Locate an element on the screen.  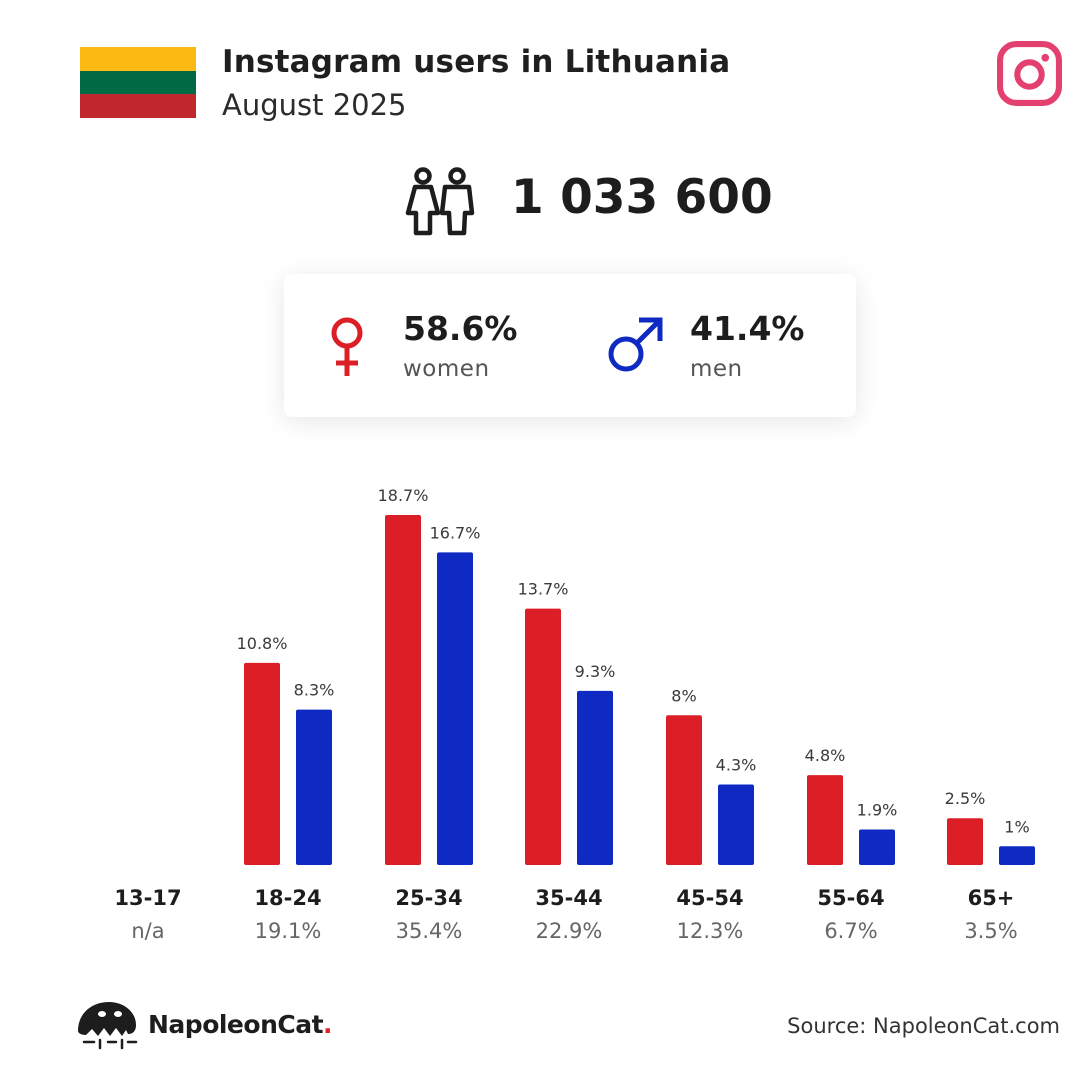
bar-label-women-18-24: 10.8% is located at coordinates (262, 643).